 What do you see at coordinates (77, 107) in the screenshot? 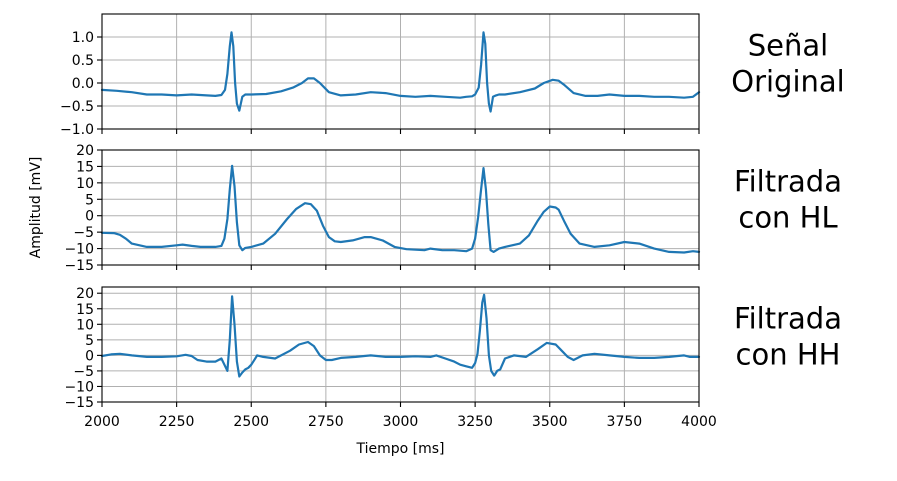
I see `y-tick-label: −0.5` at bounding box center [77, 107].